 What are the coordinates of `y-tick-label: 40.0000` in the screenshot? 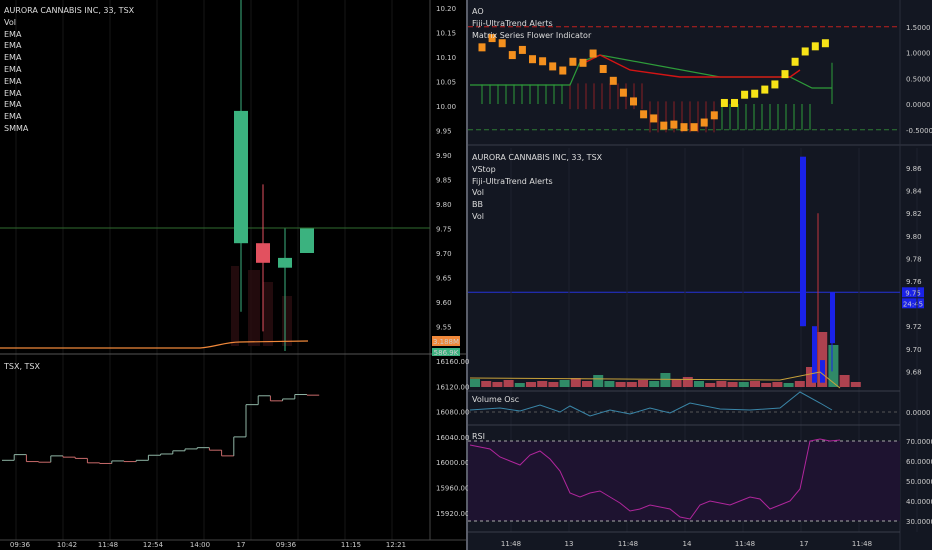 It's located at (919, 502).